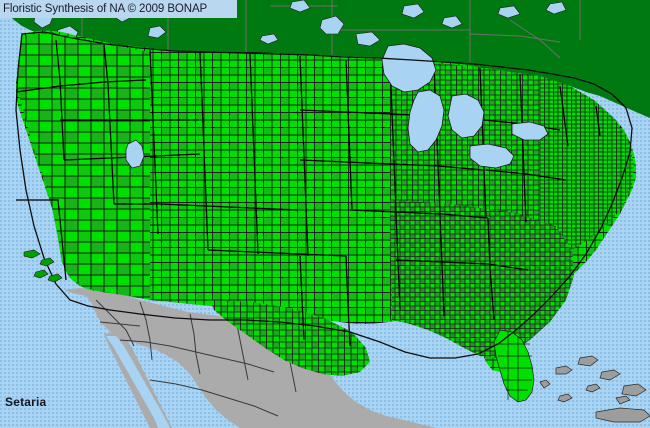  What do you see at coordinates (482, 279) in the screenshot?
I see `us-southeast-counties` at bounding box center [482, 279].